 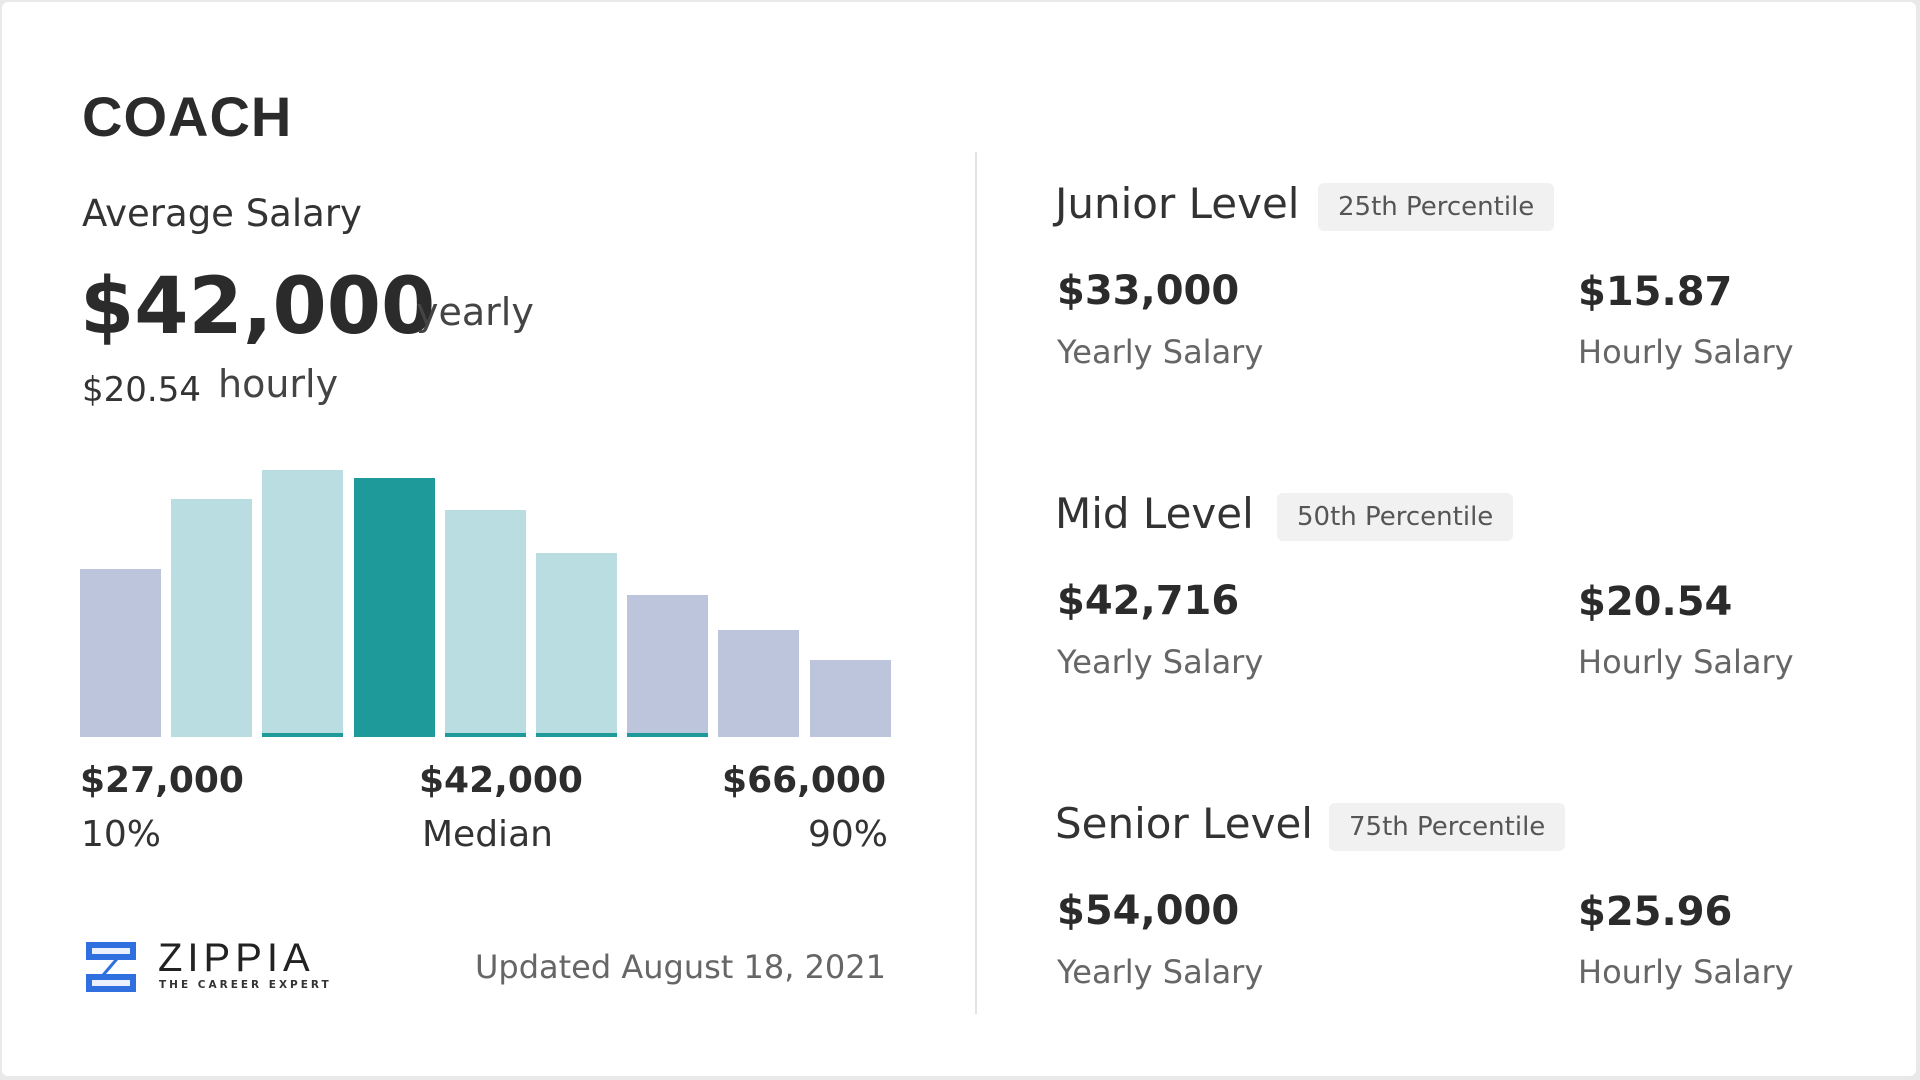 I want to click on average-salary-heading: Average Salary, so click(x=222, y=213).